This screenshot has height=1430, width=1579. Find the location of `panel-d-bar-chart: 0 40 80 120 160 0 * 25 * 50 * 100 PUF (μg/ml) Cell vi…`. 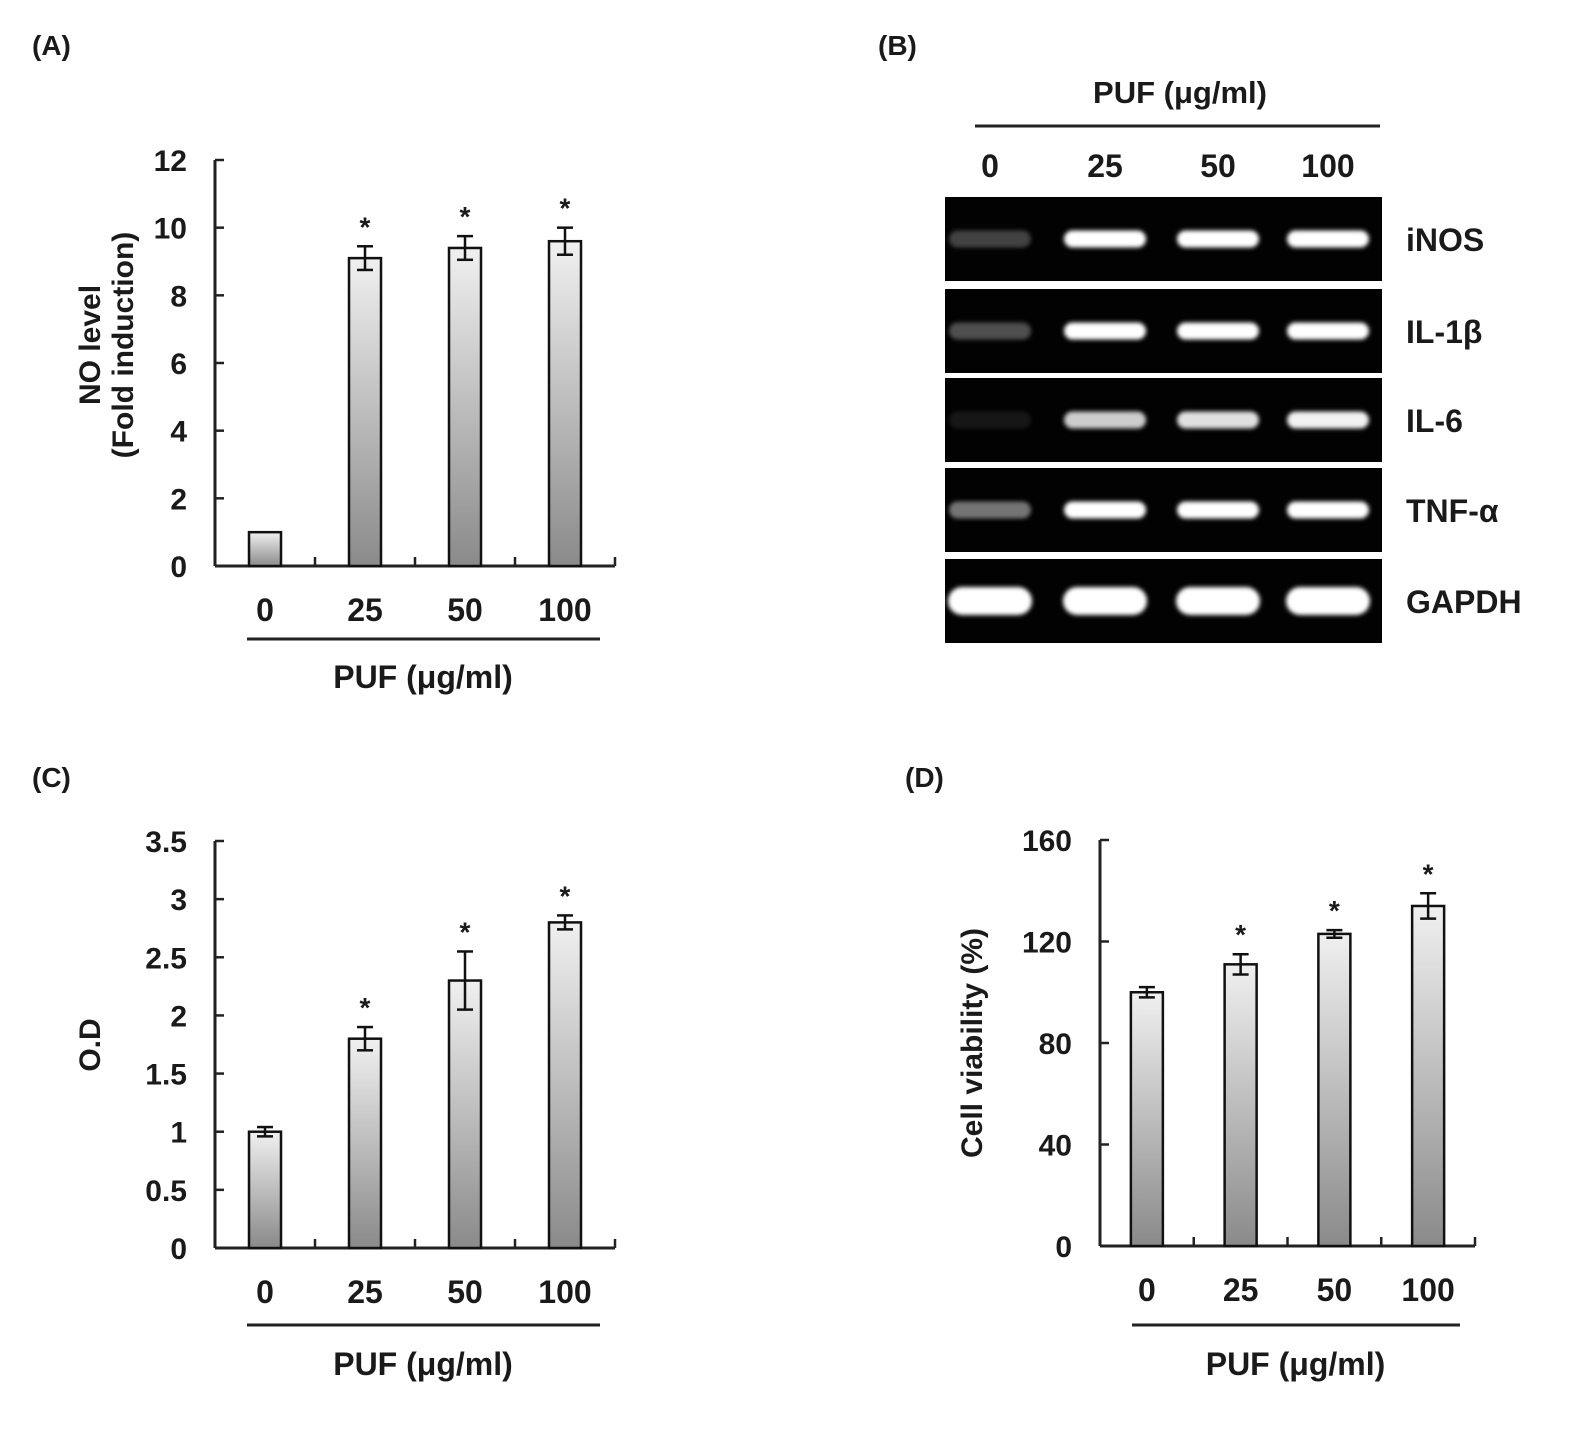

panel-d-bar-chart: 0 40 80 120 160 0 * 25 * 50 * 100 PUF (μg/ml) Cell vi… is located at coordinates (1216, 1103).